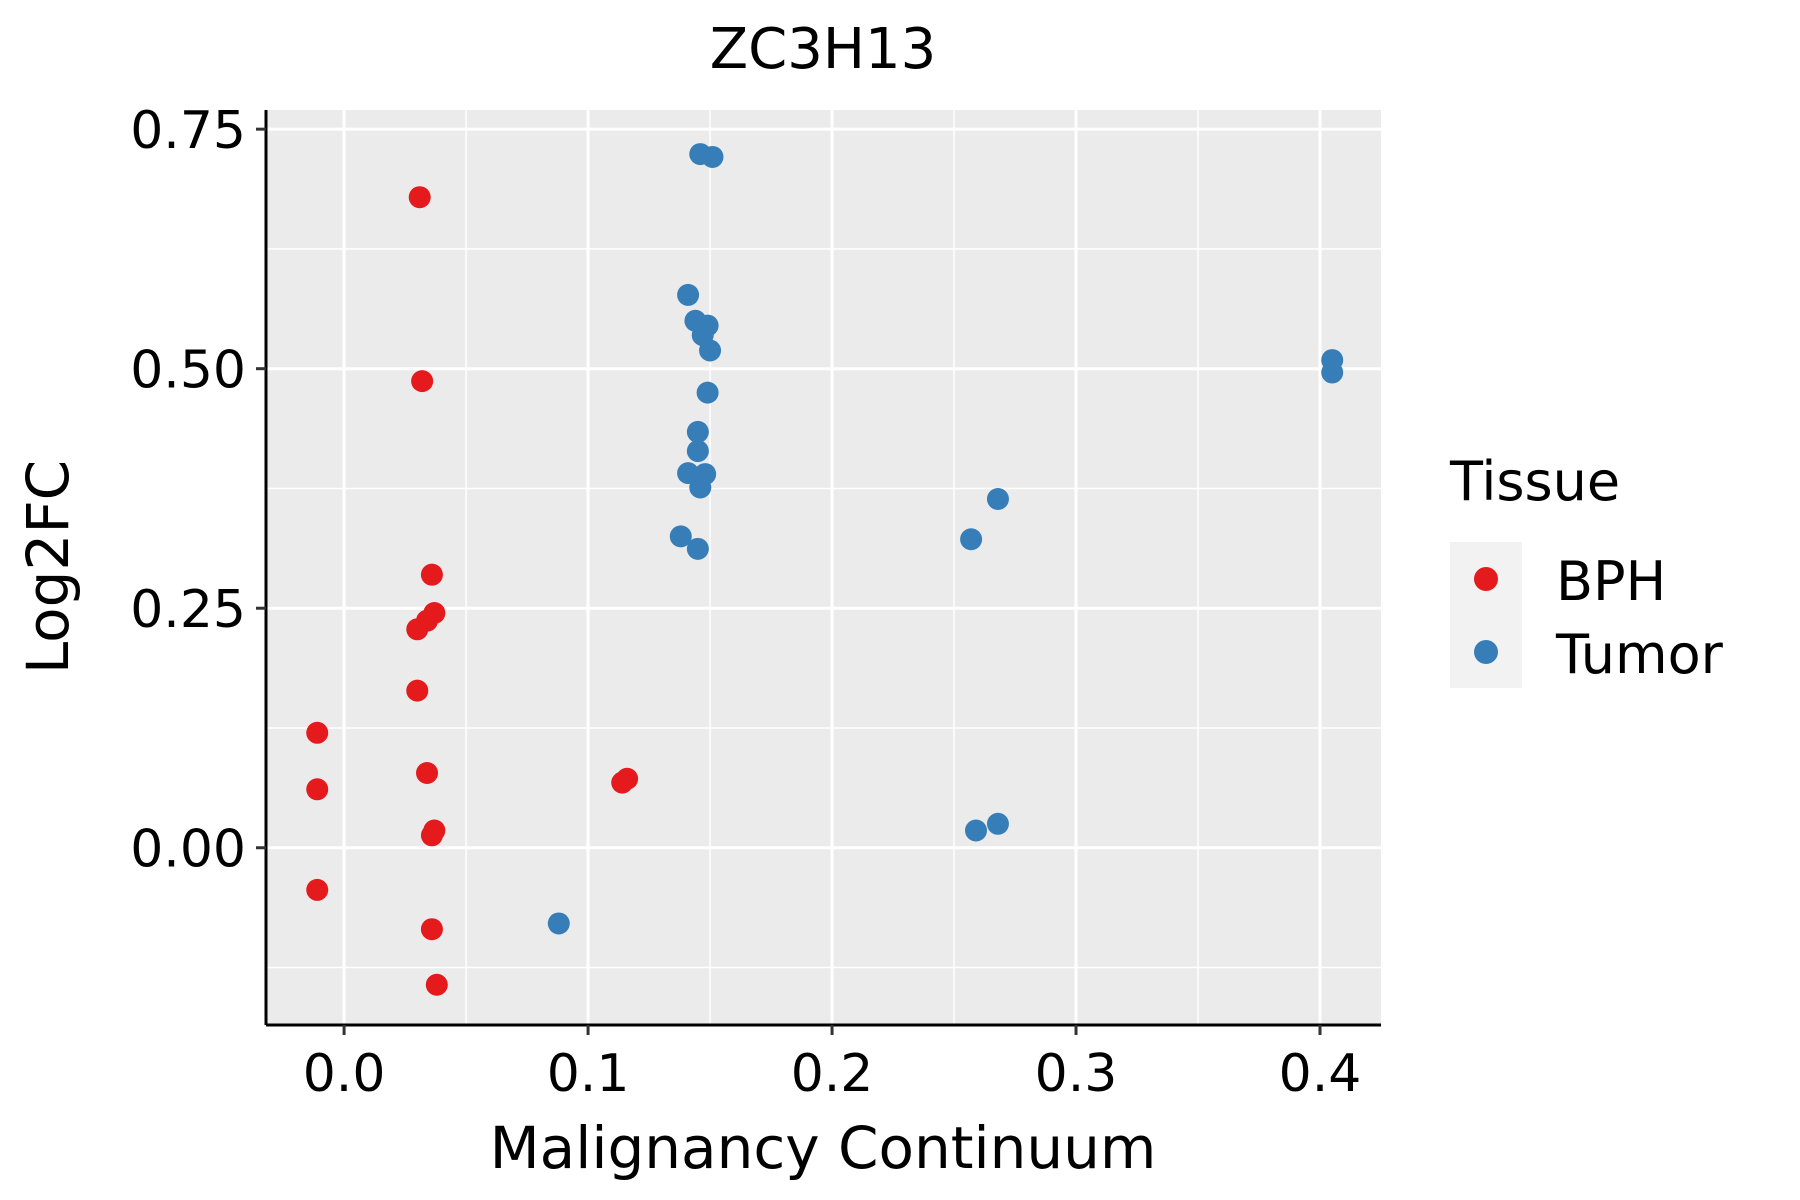  Describe the element at coordinates (823, 49) in the screenshot. I see `chart-title: ZC3H13` at that location.